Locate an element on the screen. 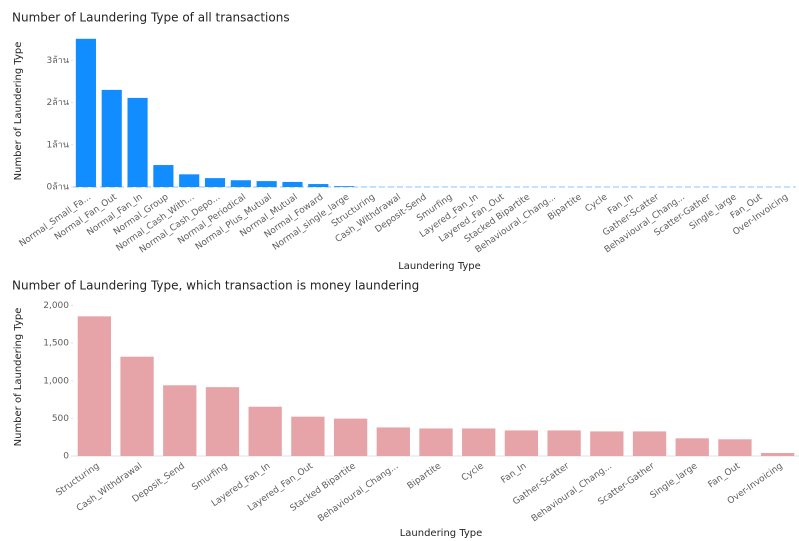 The image size is (799, 541). x-tick-label: Fan_Out is located at coordinates (725, 475).